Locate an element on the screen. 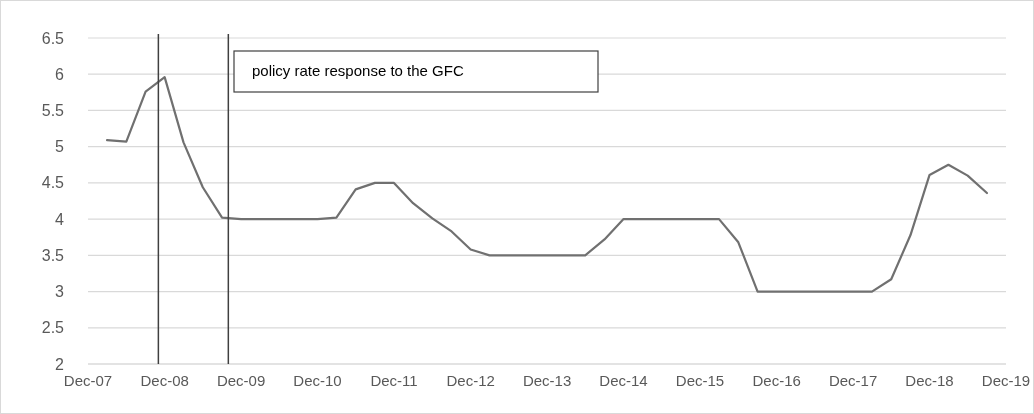  y-tick-label: 6.5 is located at coordinates (53, 38).